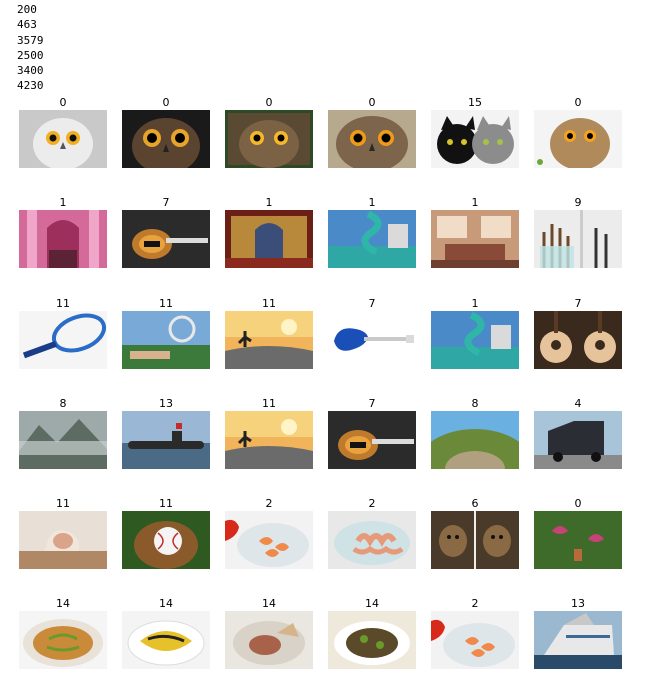 Image resolution: width=646 pixels, height=691 pixels. Describe the element at coordinates (578, 403) in the screenshot. I see `cell-label: 4` at that location.